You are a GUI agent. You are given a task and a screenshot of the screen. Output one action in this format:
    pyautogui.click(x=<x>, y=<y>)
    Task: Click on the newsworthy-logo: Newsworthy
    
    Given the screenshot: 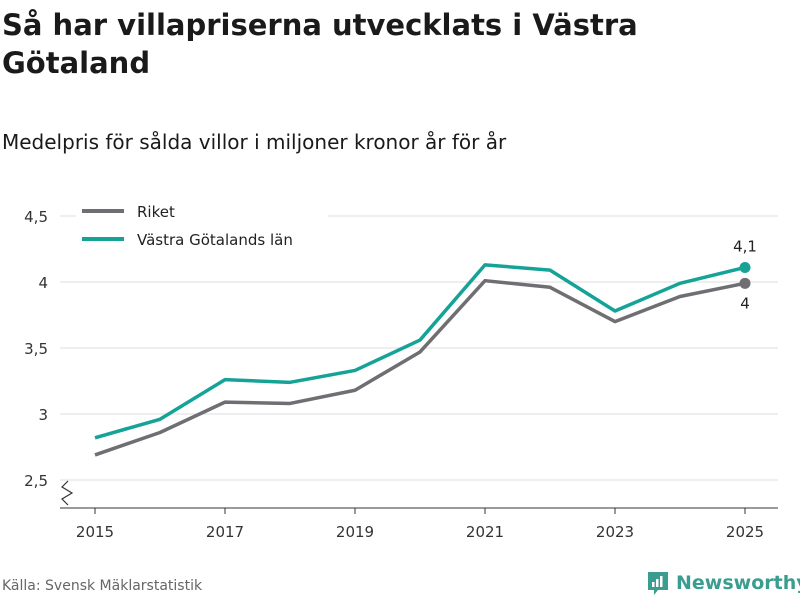 What is the action you would take?
    pyautogui.click(x=723, y=583)
    